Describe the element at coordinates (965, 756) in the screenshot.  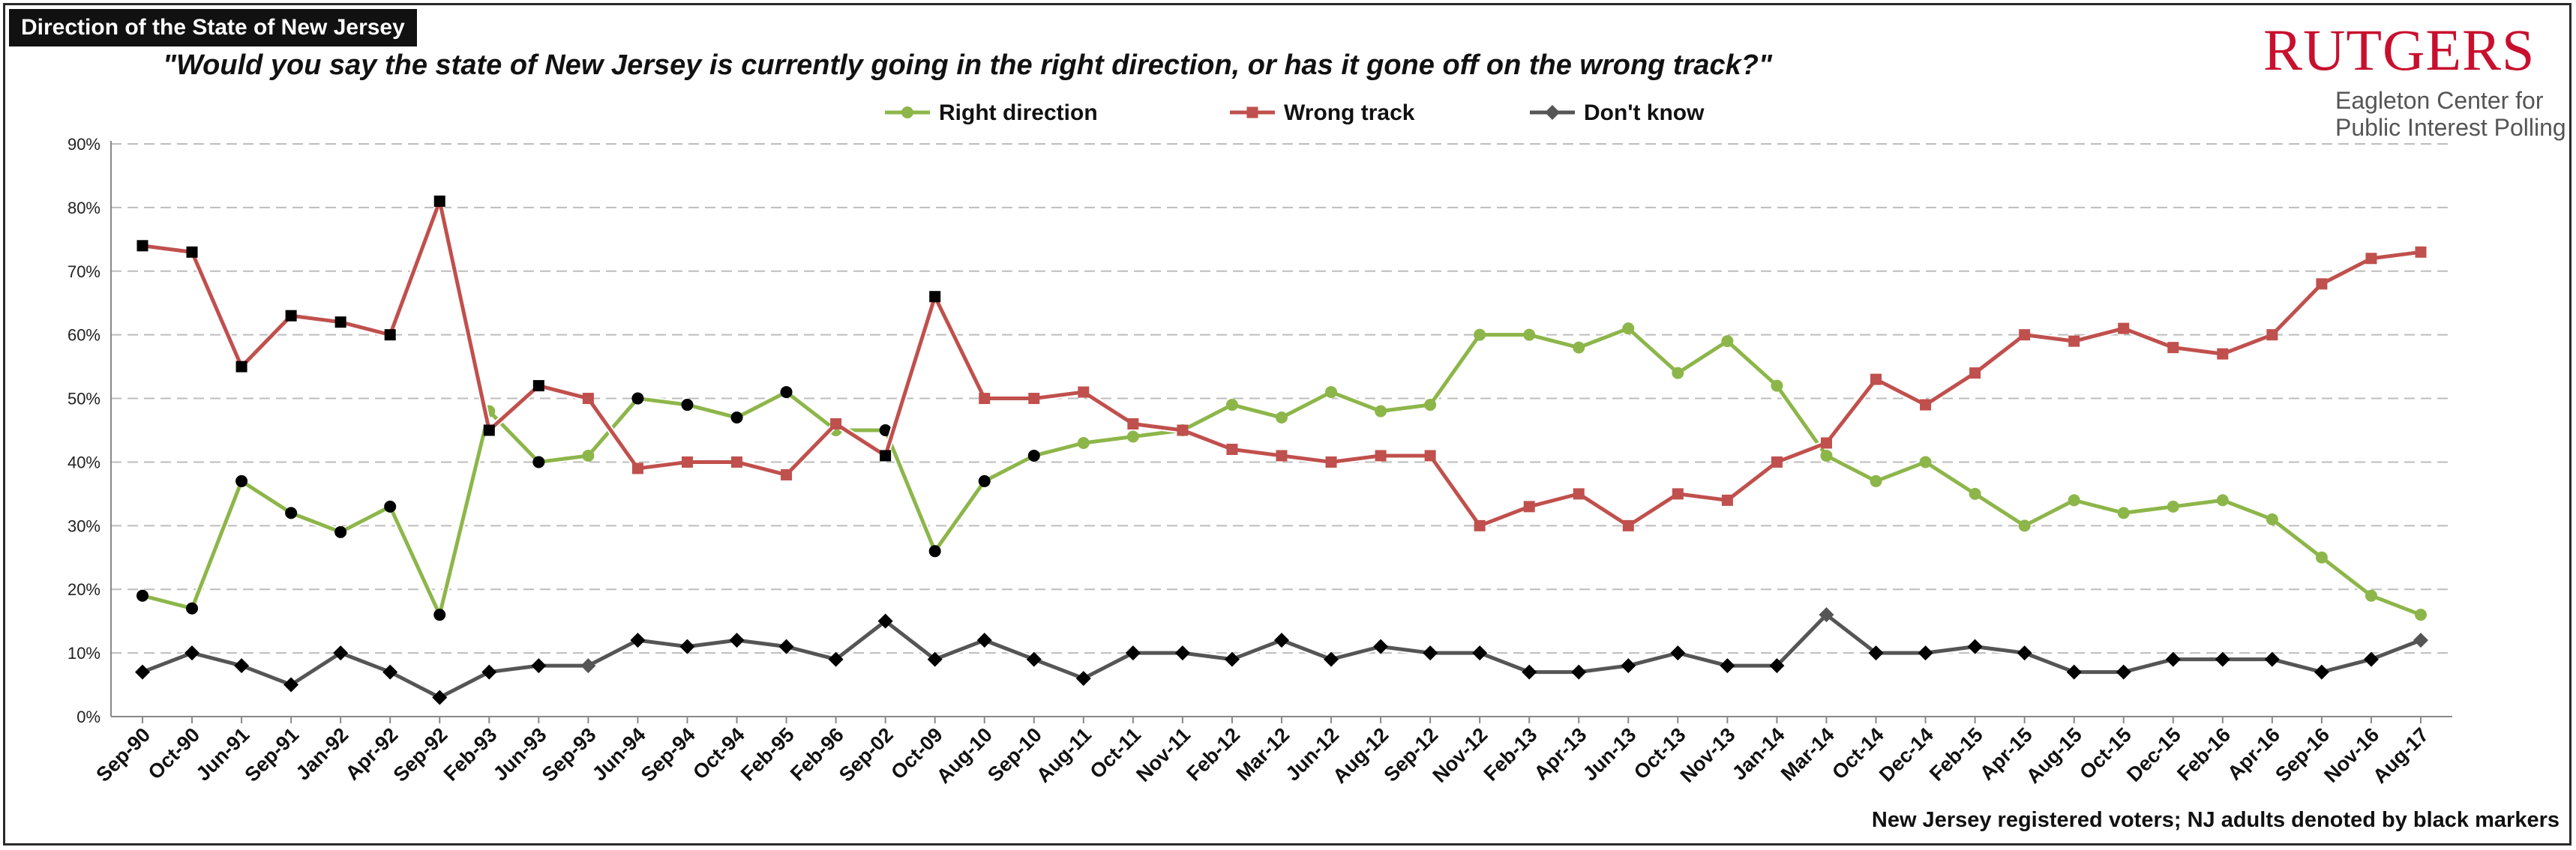
I see `x-tick-label: Aug-10` at that location.